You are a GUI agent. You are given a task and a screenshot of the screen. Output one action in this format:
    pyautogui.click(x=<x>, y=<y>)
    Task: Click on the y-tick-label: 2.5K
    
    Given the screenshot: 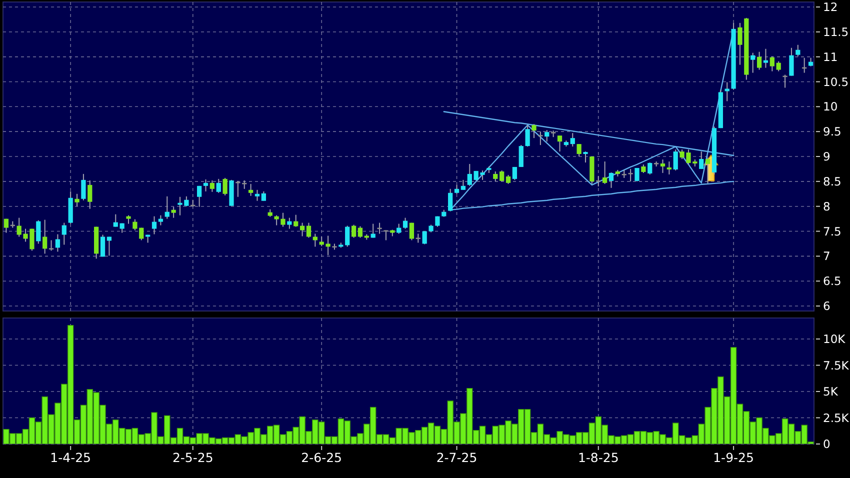 What is the action you would take?
    pyautogui.click(x=836, y=417)
    